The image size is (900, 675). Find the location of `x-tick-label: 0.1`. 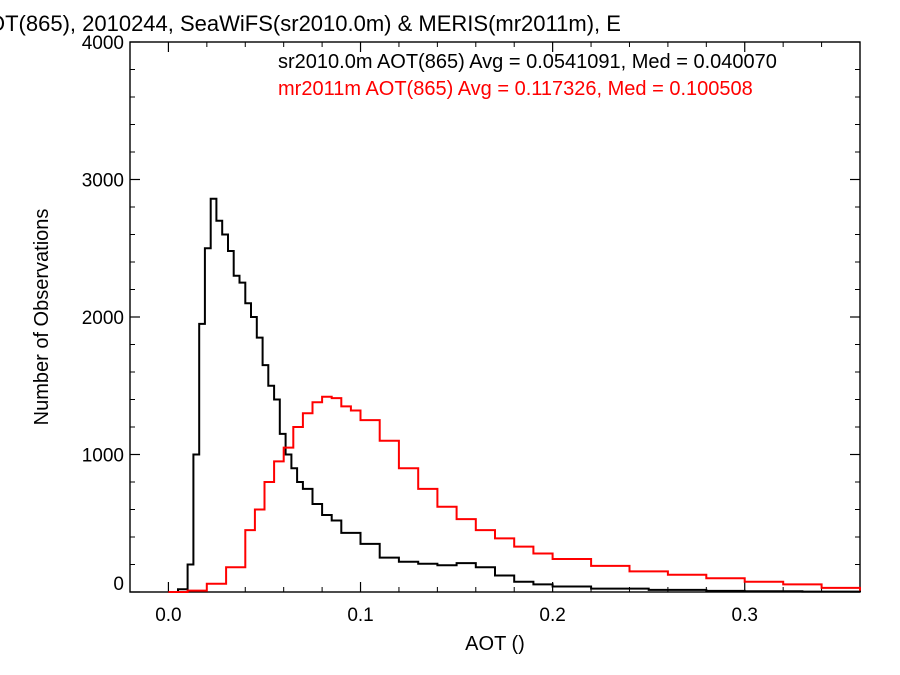

x-tick-label: 0.1 is located at coordinates (360, 615).